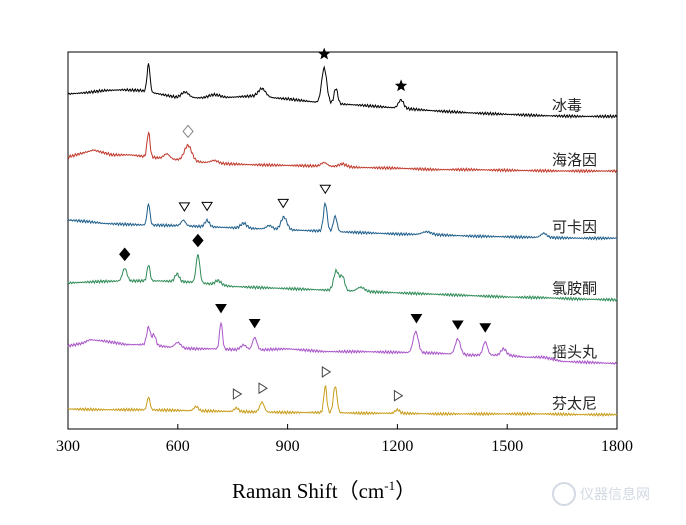  What do you see at coordinates (615, 494) in the screenshot?
I see `watermark-text: 仪器信息网` at bounding box center [615, 494].